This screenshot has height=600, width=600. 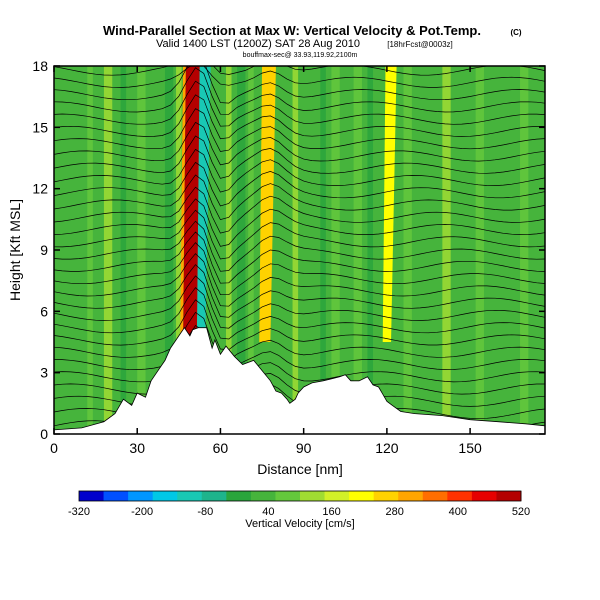 I want to click on y-tick-label: 15, so click(x=40, y=127).